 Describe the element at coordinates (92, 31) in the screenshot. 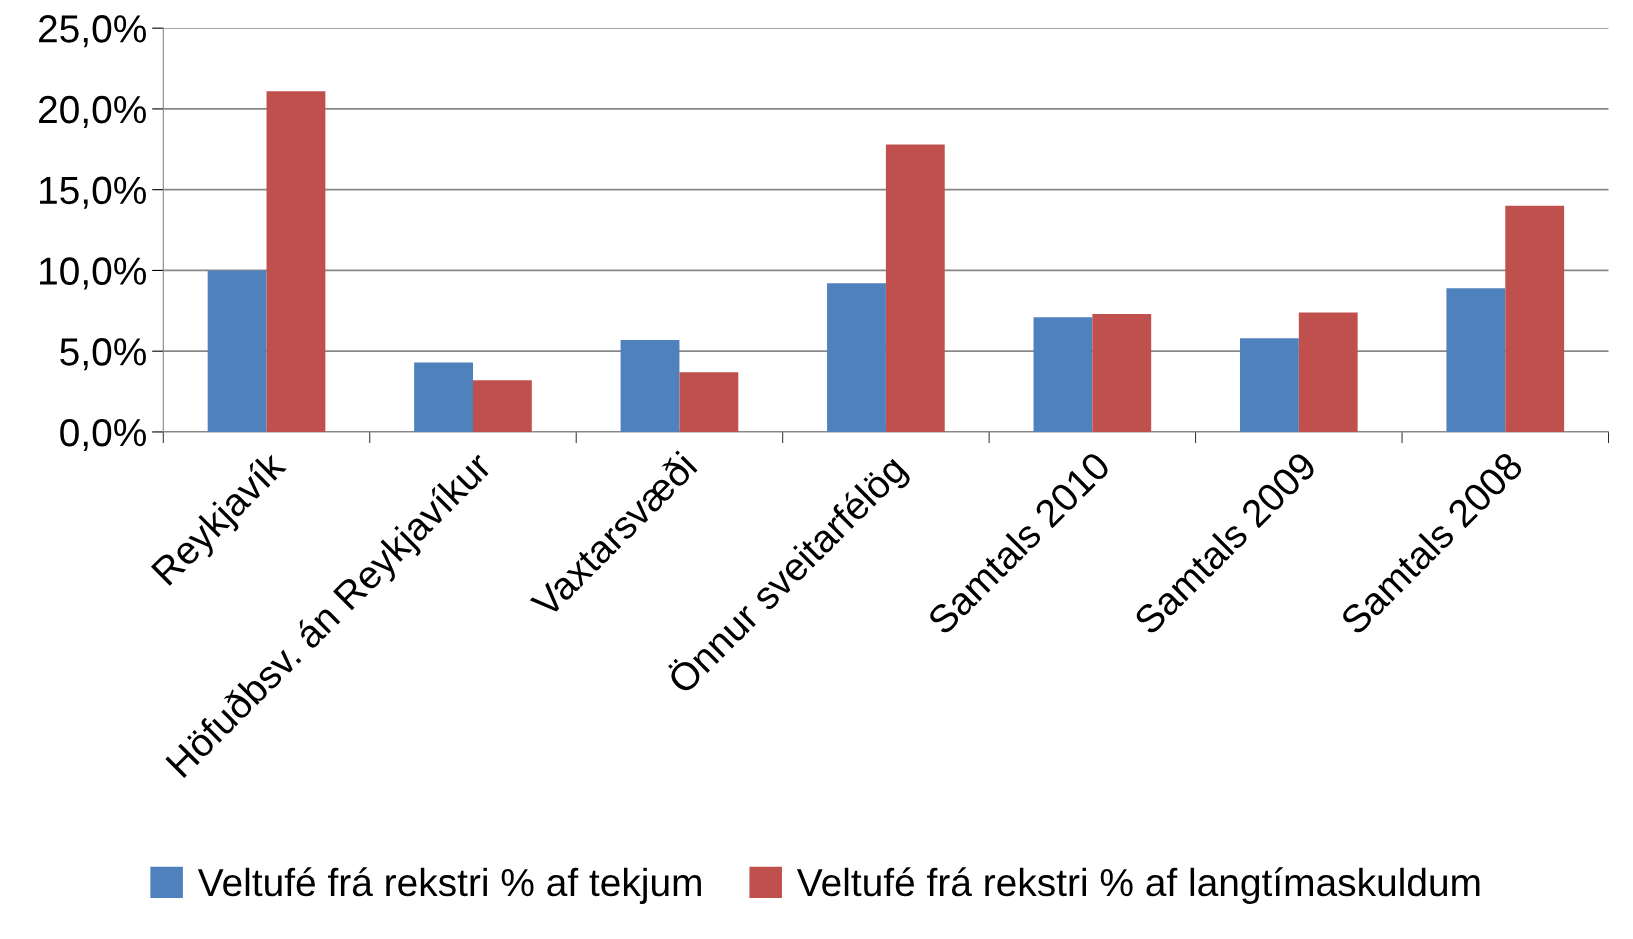

I see `y-tick-label: 25,0%` at that location.